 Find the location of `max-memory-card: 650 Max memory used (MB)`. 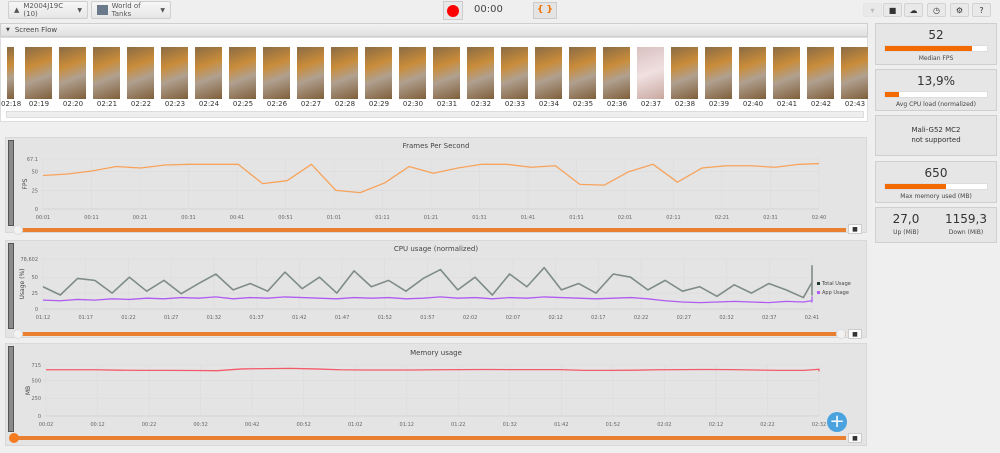

max-memory-card: 650 Max memory used (MB) is located at coordinates (936, 182).